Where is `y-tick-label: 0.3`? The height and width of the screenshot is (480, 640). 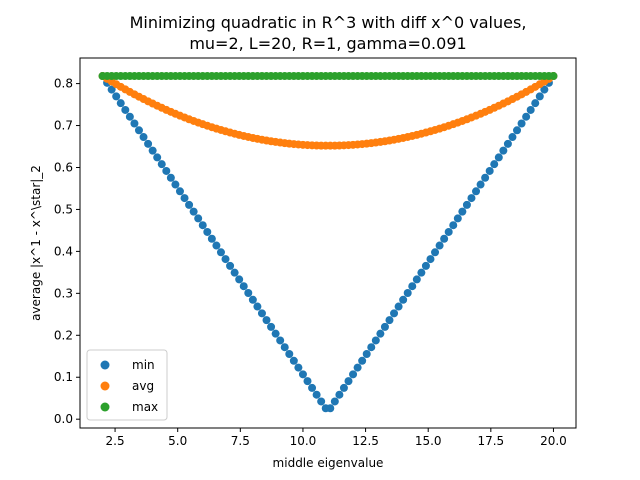 y-tick-label: 0.3 is located at coordinates (63, 293).